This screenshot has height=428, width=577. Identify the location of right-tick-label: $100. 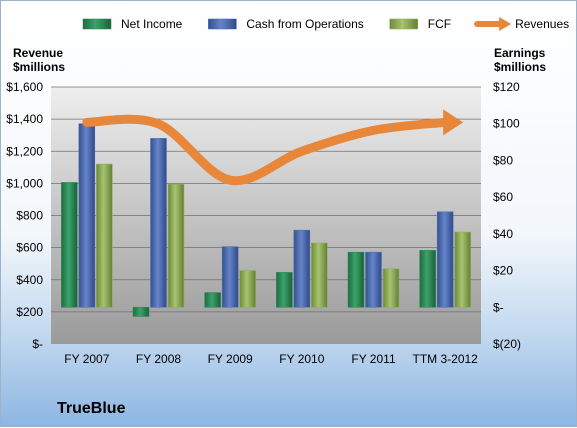
(506, 124).